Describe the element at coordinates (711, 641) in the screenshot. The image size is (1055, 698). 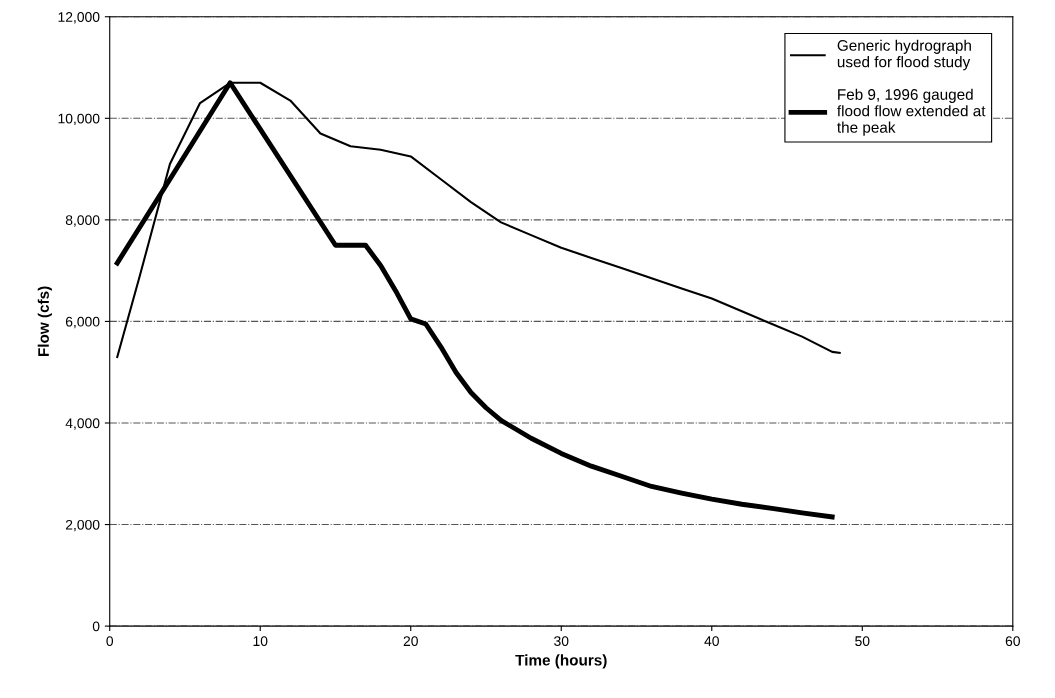
I see `x-tick-label: 40` at that location.